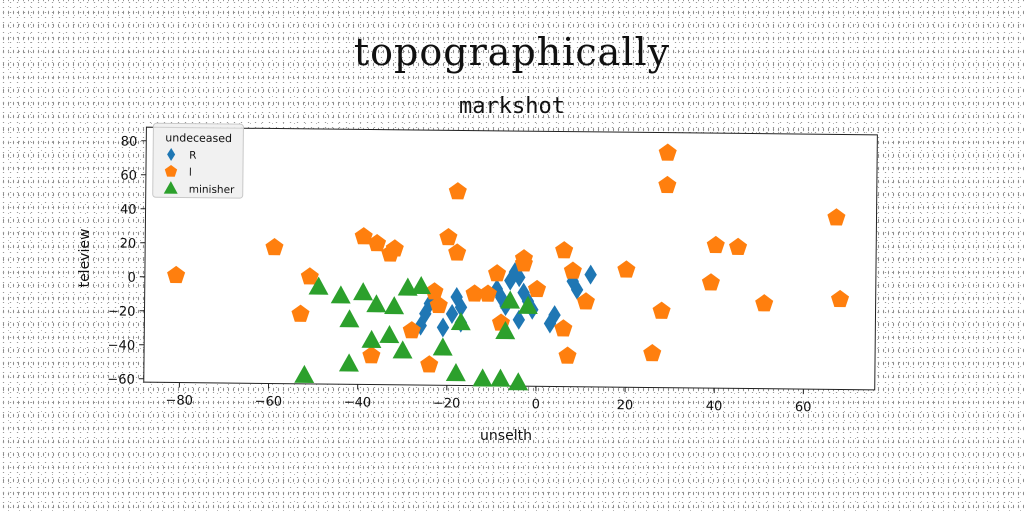 Image resolution: width=1024 pixels, height=512 pixels. I want to click on legend-entries: Rl minisher, so click(199, 171).